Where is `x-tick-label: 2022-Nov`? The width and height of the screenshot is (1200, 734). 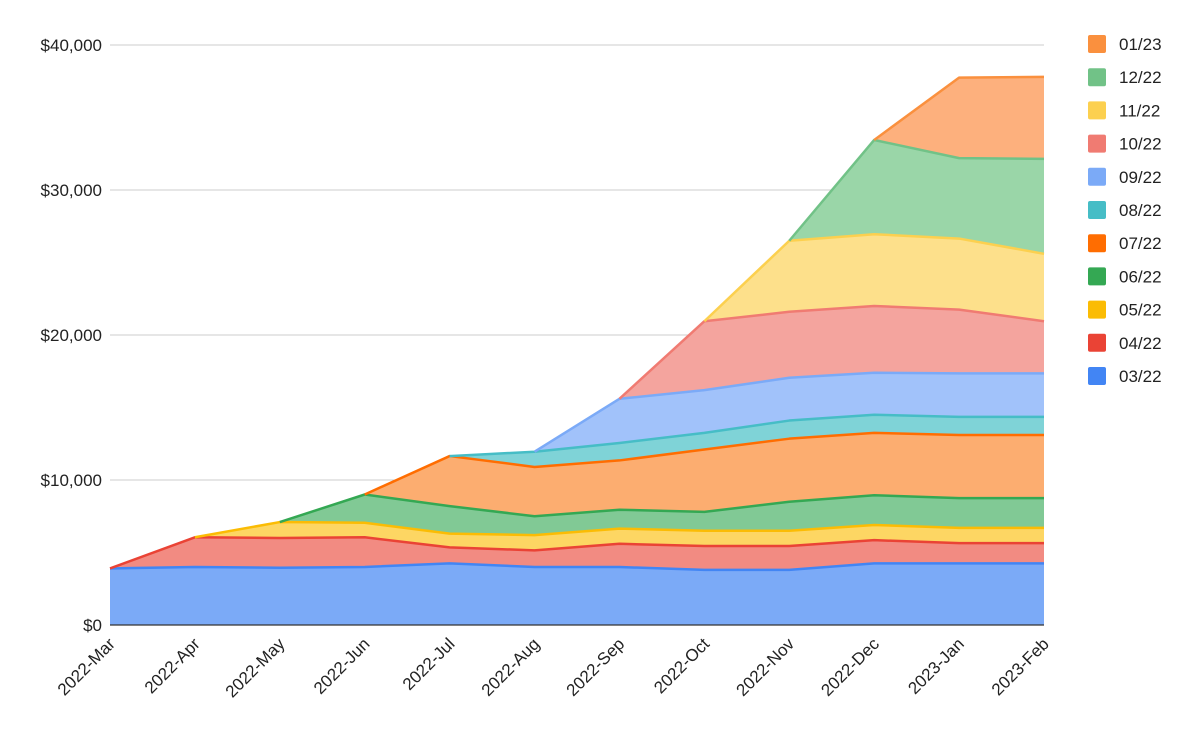 x-tick-label: 2022-Nov is located at coordinates (766, 667).